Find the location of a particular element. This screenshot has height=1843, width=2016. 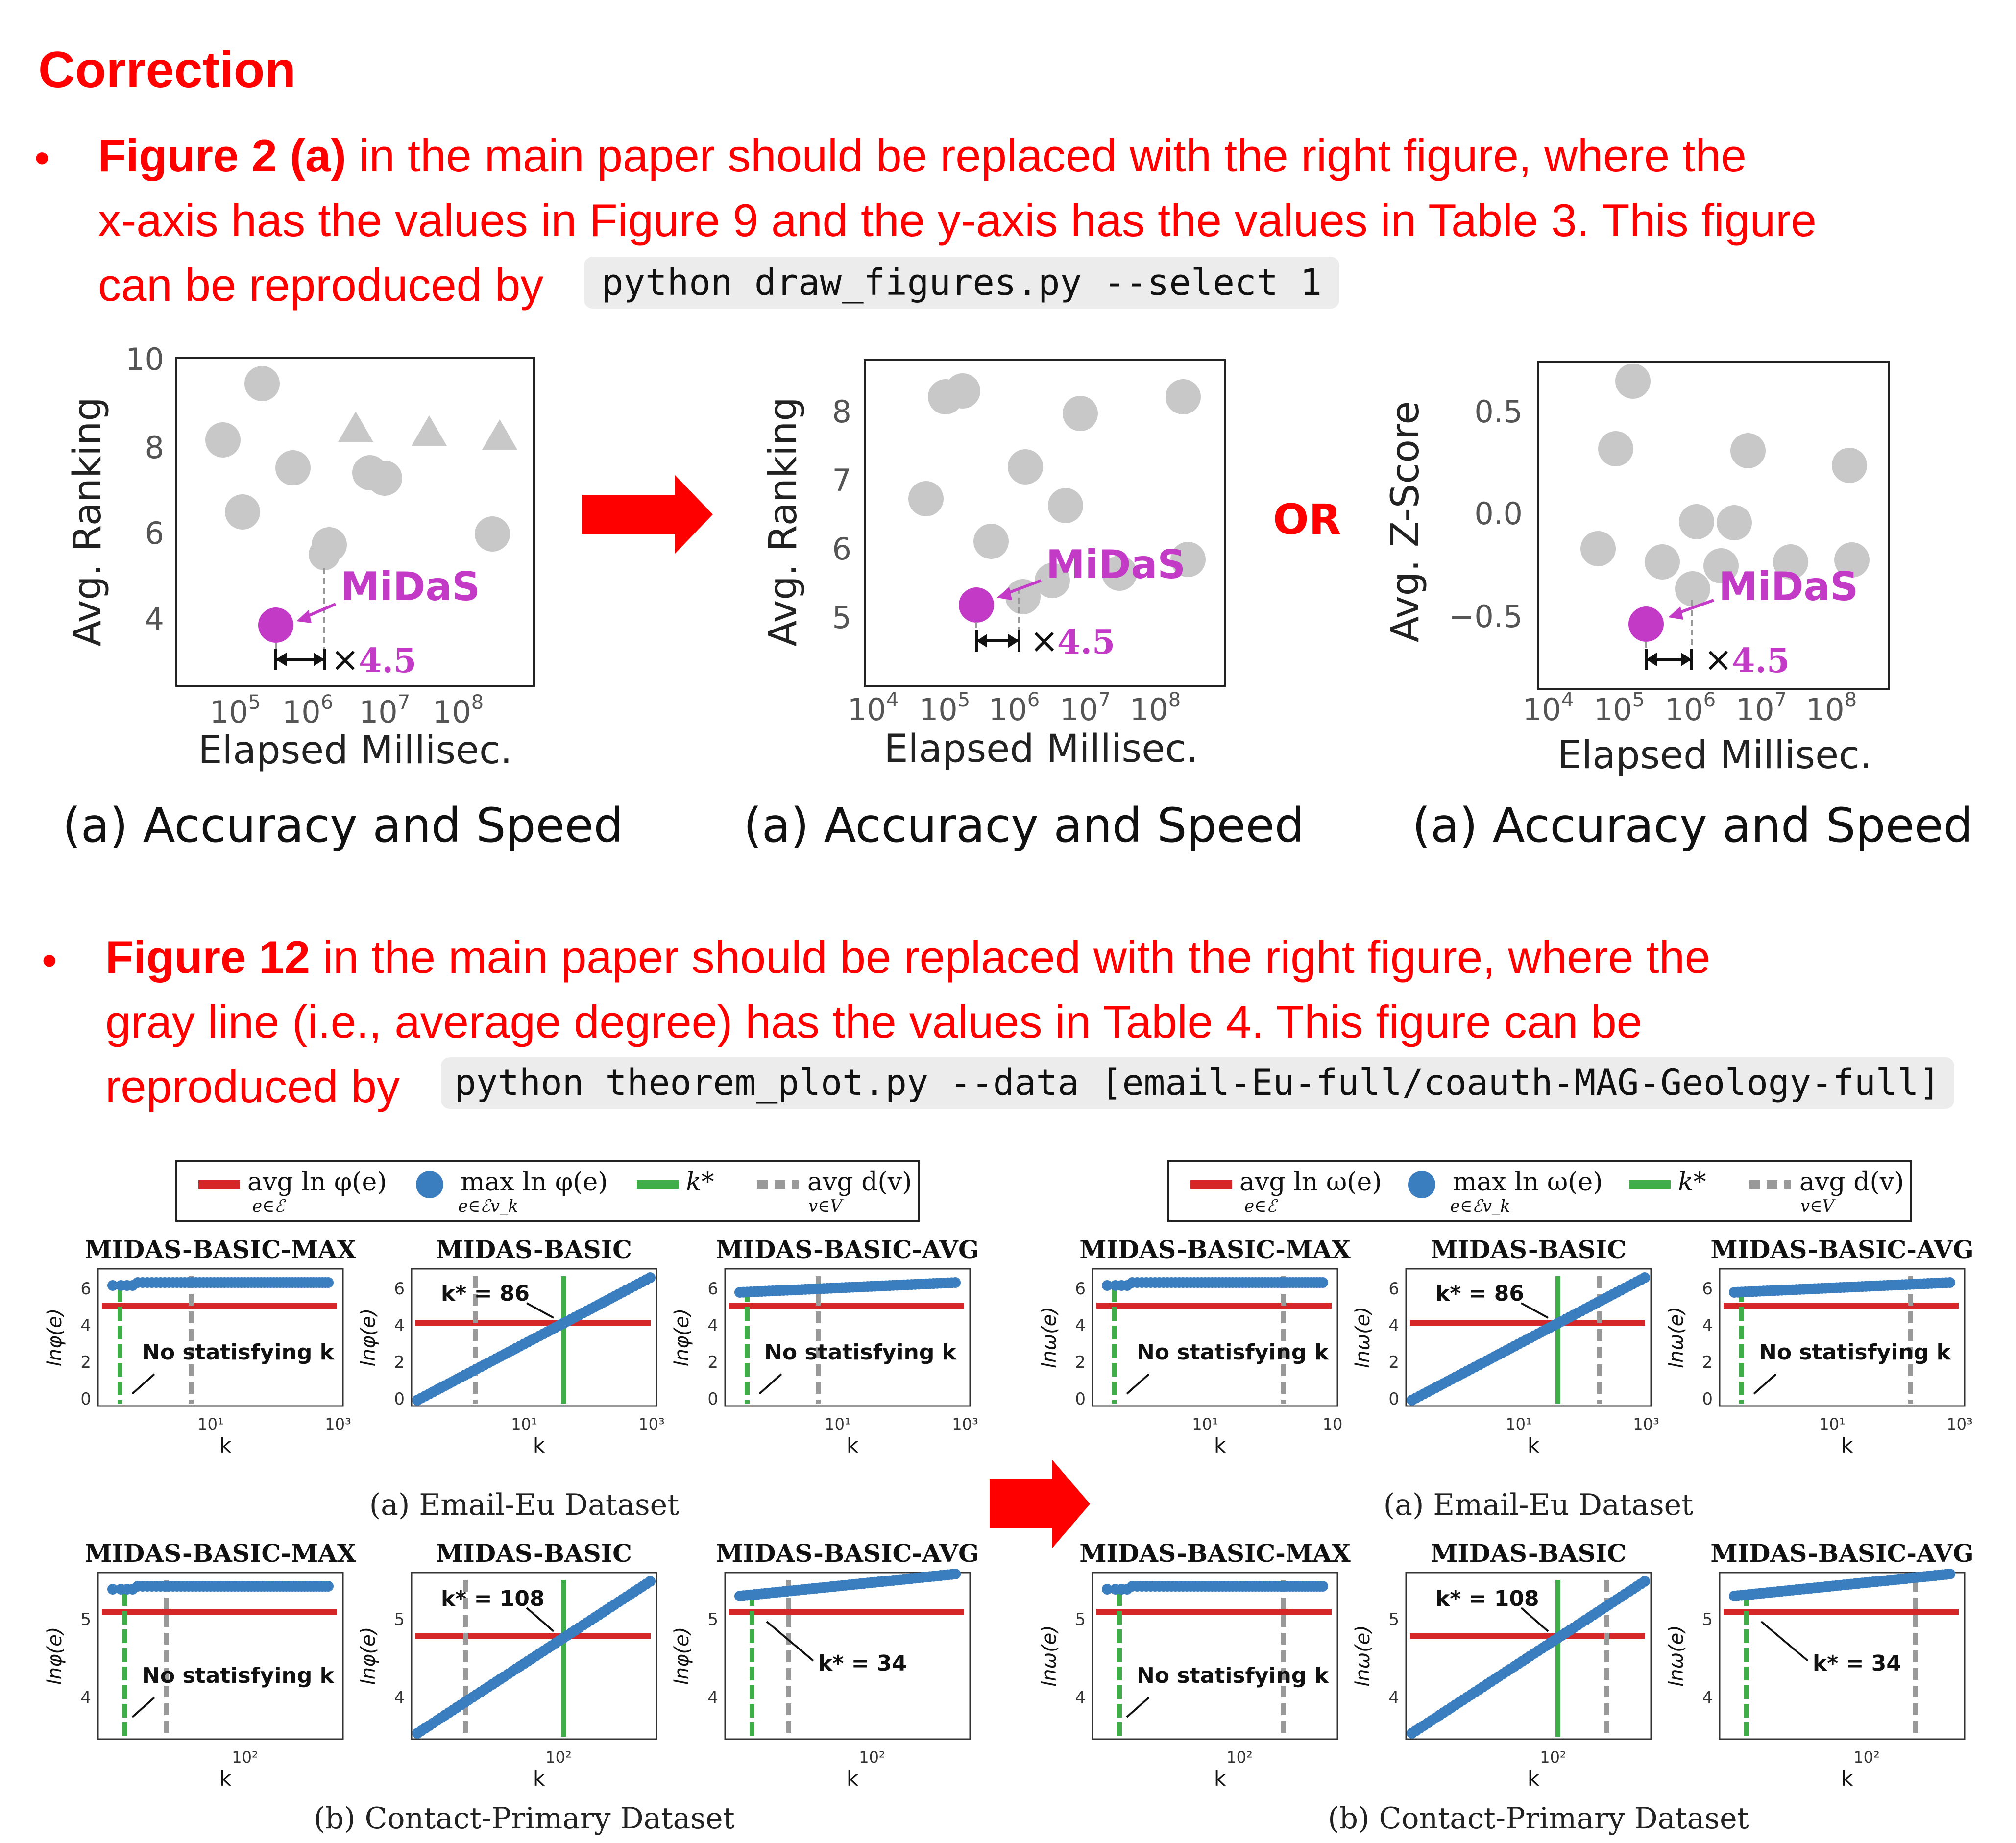

caption: (a) Accuracy and Speed is located at coordinates (342, 825).